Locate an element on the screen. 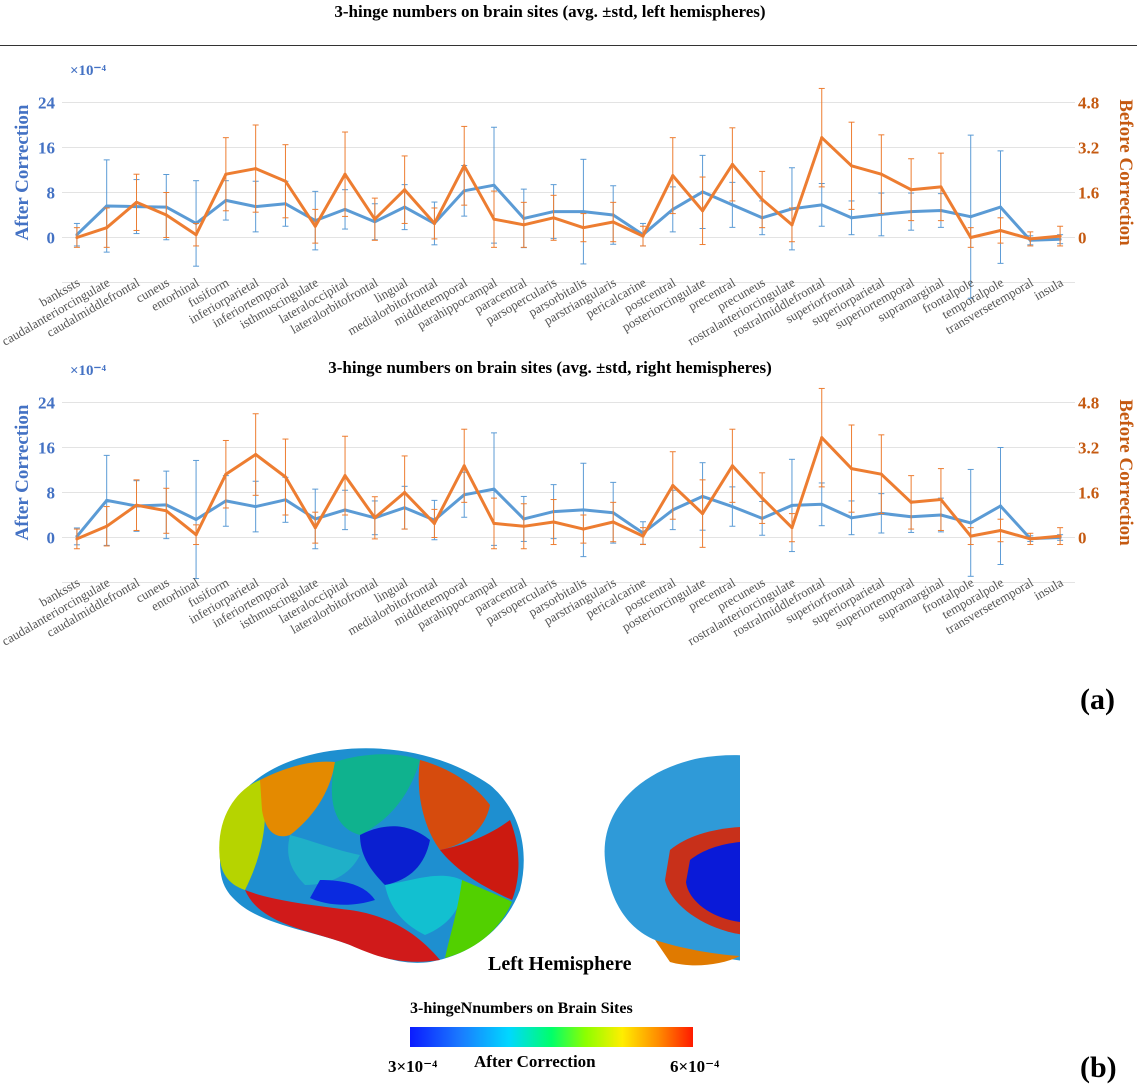 The width and height of the screenshot is (1137, 1089). colorbar-max-label: 6×10⁻⁴ is located at coordinates (695, 1066).